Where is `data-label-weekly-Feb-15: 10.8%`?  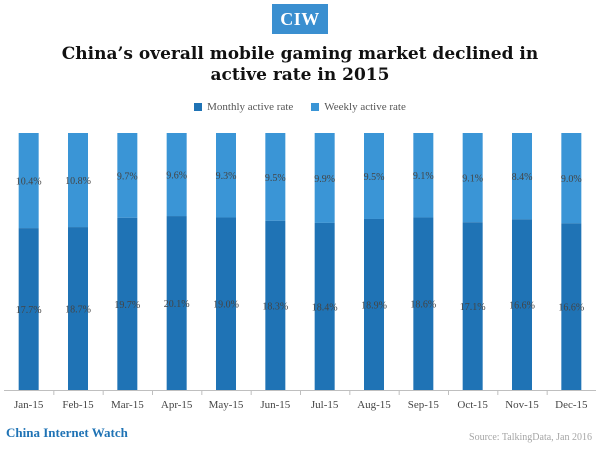 data-label-weekly-Feb-15: 10.8% is located at coordinates (78, 181).